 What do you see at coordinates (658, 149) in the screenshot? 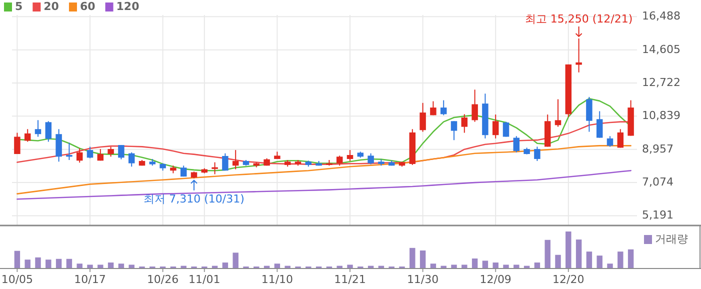
I see `y-tick-label: 8,957` at bounding box center [658, 149].